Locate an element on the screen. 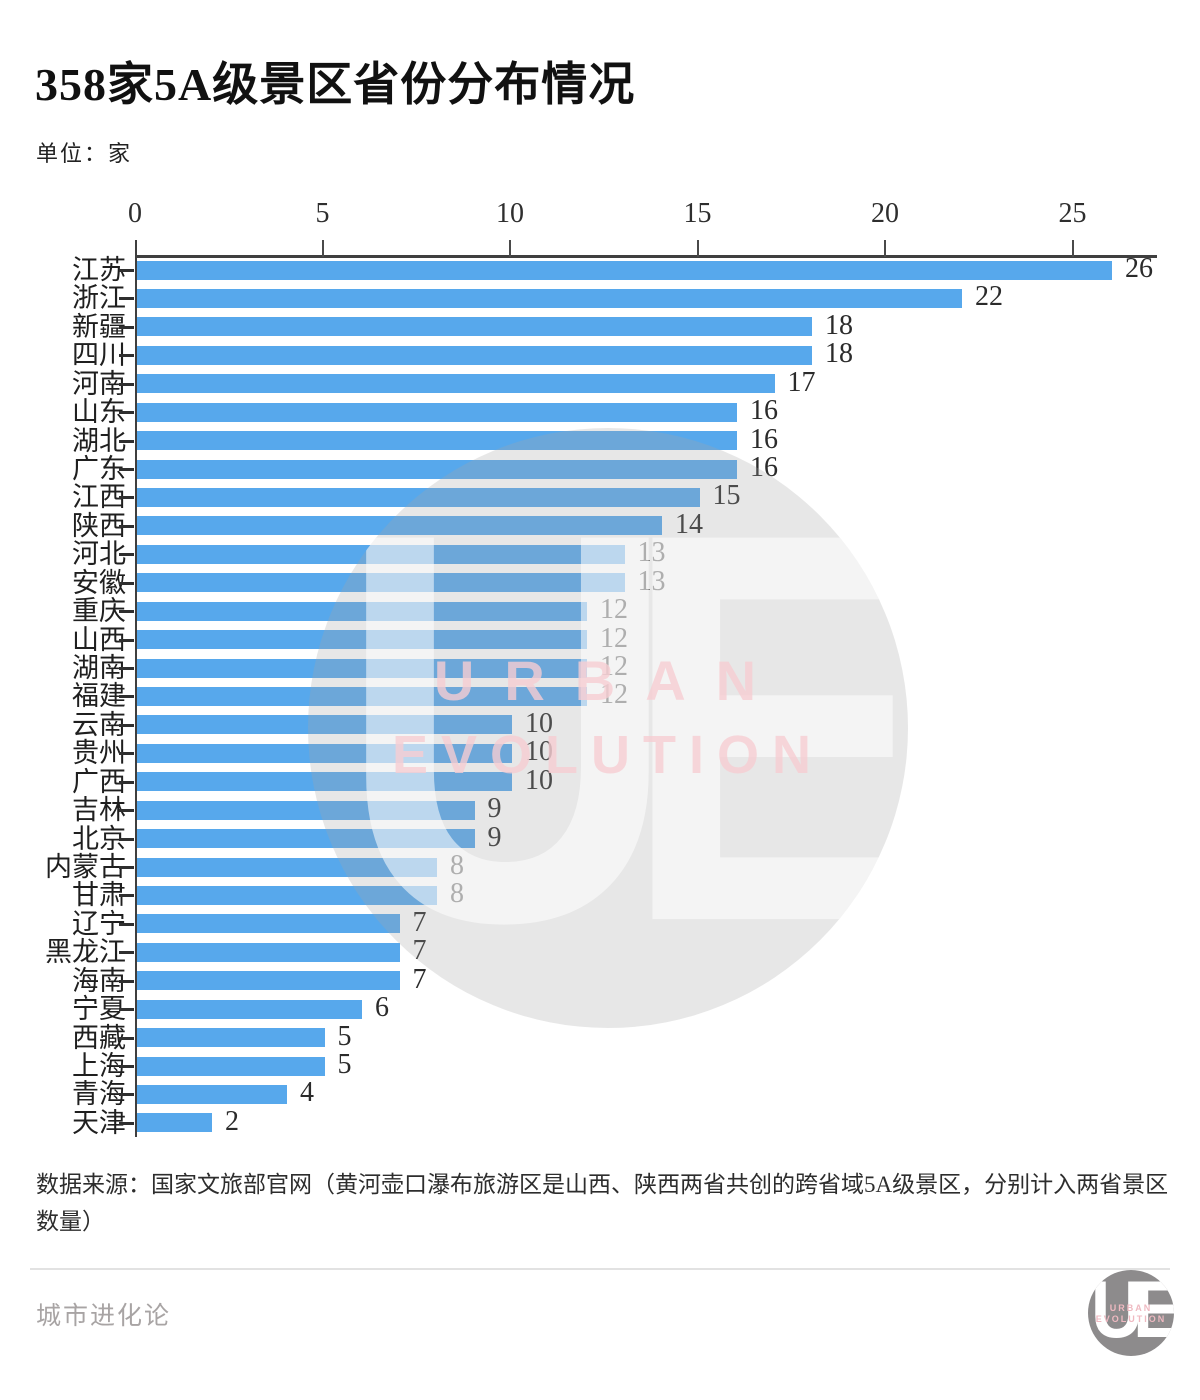  category-label: 福建 is located at coordinates (99, 696).